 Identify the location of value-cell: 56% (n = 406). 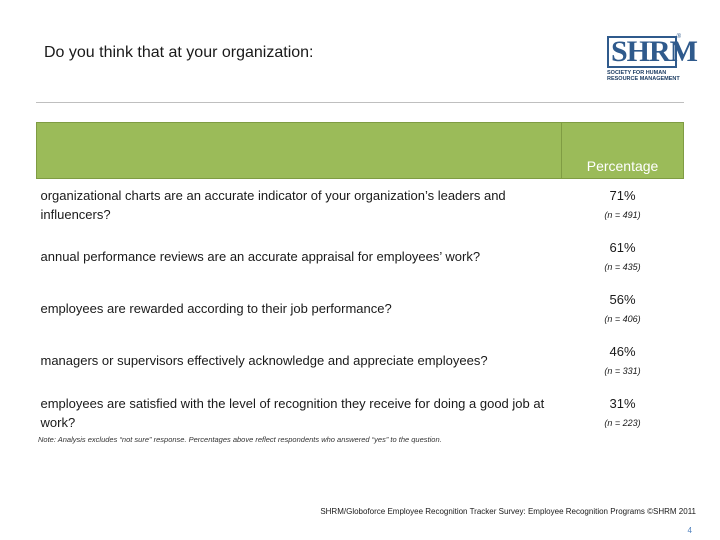
(623, 309).